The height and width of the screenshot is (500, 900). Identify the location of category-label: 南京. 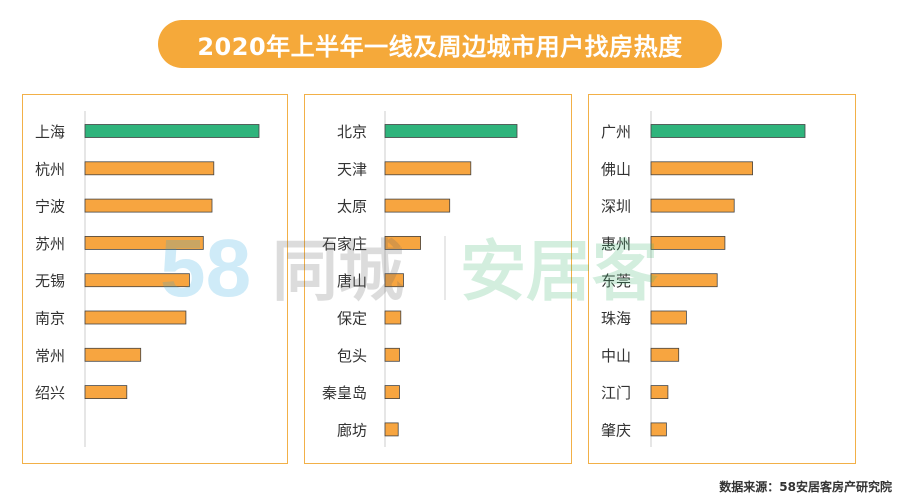
(50, 319).